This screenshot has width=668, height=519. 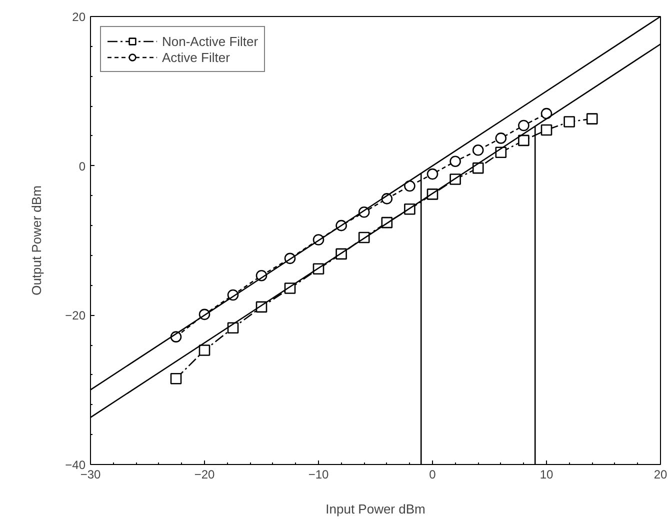 What do you see at coordinates (79, 17) in the screenshot?
I see `y-tick-label: 20` at bounding box center [79, 17].